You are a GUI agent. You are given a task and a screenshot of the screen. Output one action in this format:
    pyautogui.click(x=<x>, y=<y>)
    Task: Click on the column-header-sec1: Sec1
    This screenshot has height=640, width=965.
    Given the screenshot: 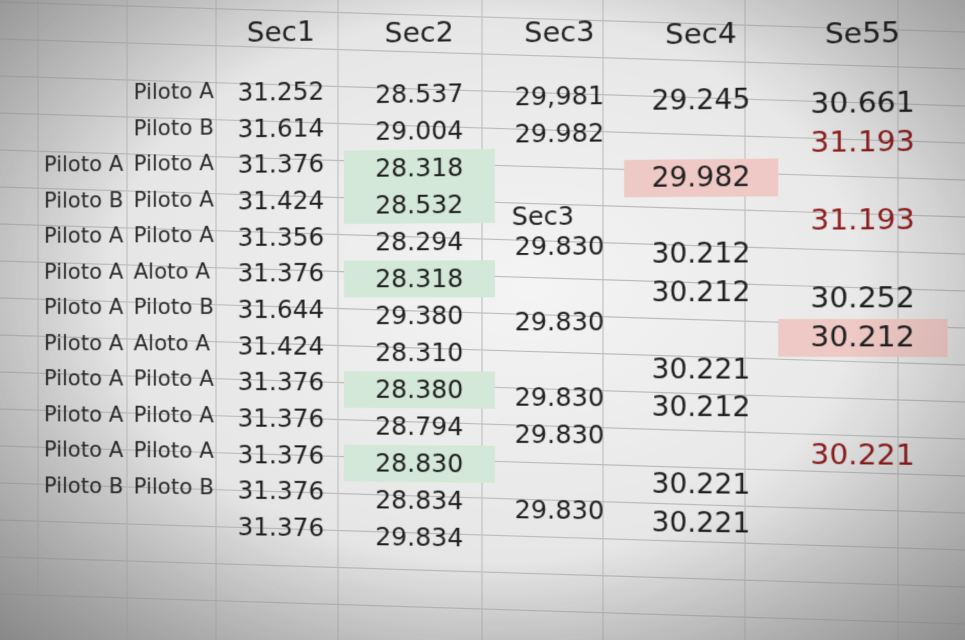 What is the action you would take?
    pyautogui.click(x=280, y=32)
    